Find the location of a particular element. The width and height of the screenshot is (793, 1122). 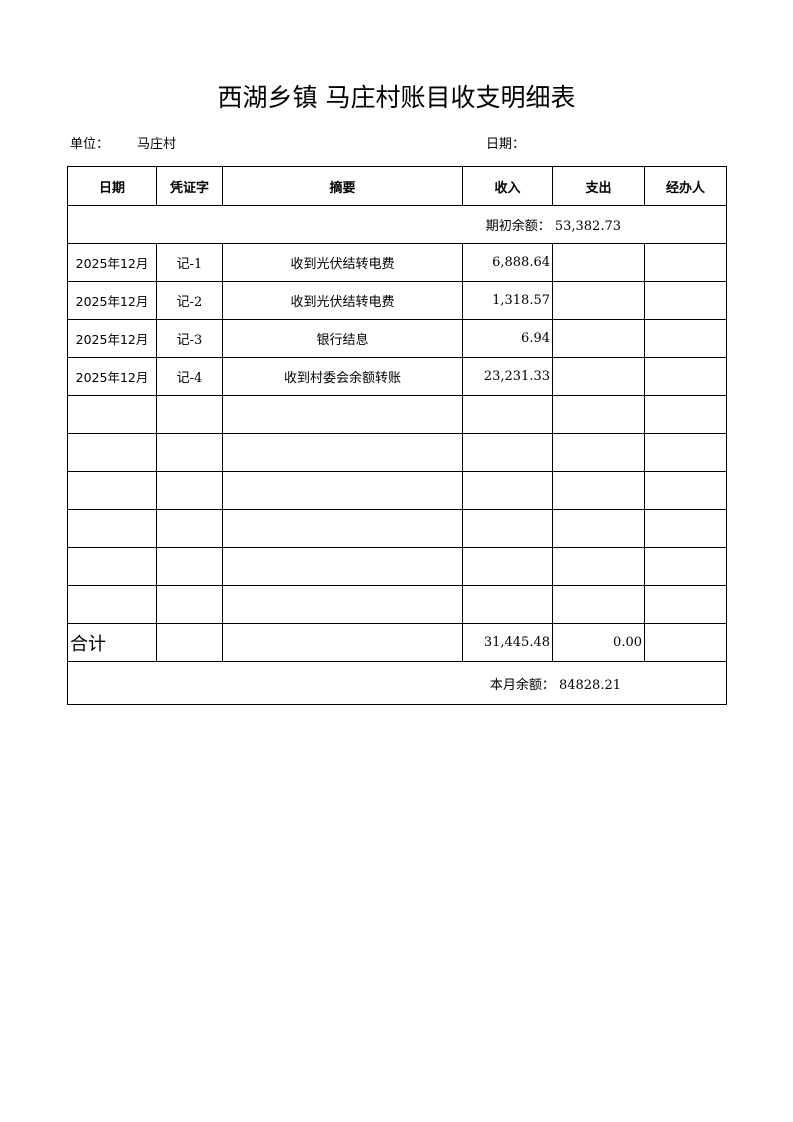

table-row: 2025年12月 记-4 收到村委会余额转账 23,231.33 is located at coordinates (397, 376).